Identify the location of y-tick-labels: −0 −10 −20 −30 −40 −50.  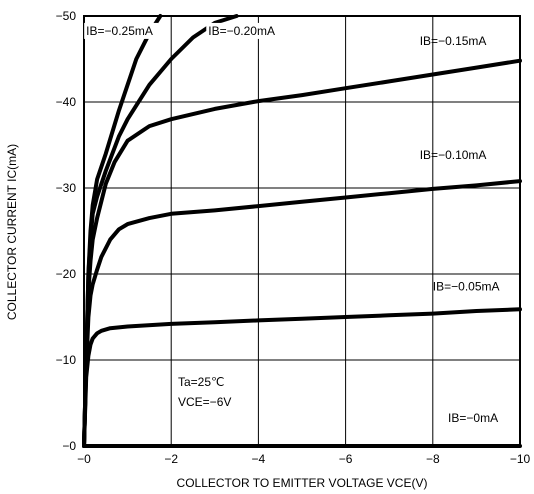
(66, 231).